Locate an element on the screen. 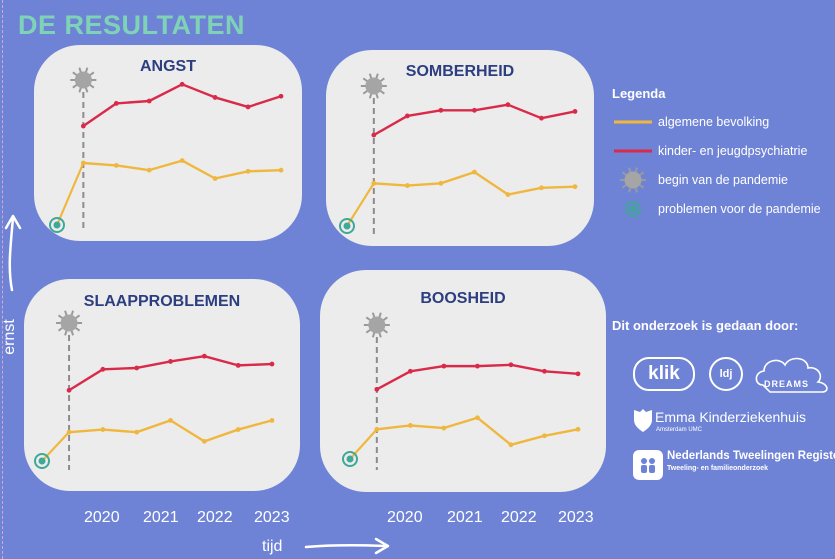  x-axis-label: tijd is located at coordinates (272, 546).